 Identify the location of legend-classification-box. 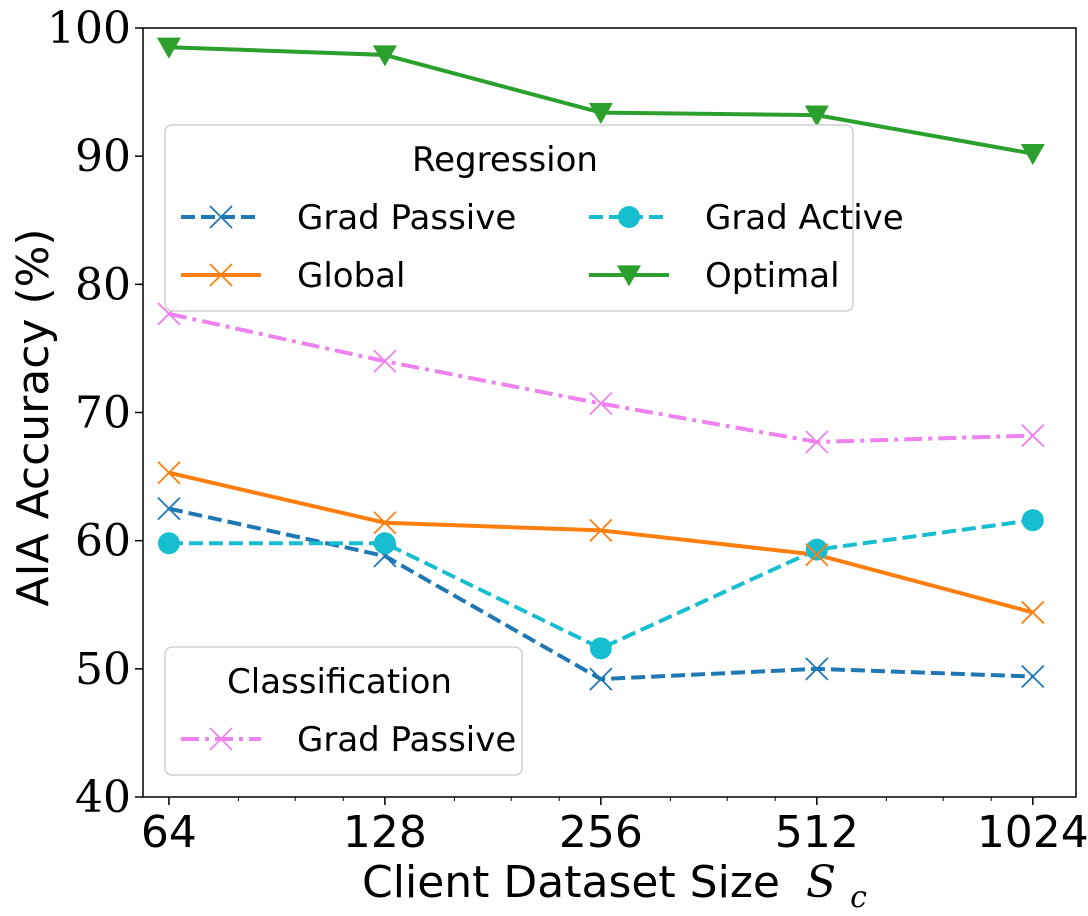
(343, 711).